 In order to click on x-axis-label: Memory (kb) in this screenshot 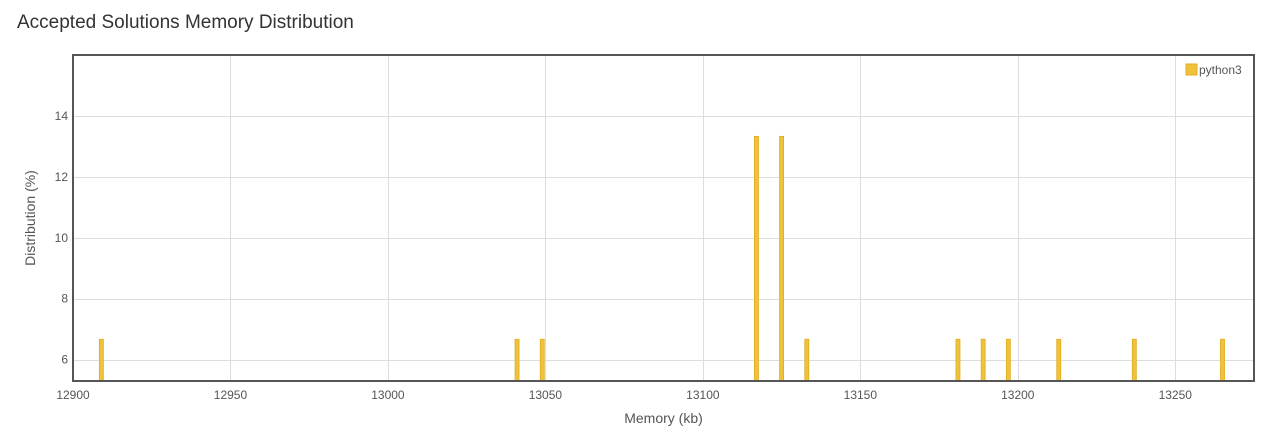, I will do `click(663, 418)`.